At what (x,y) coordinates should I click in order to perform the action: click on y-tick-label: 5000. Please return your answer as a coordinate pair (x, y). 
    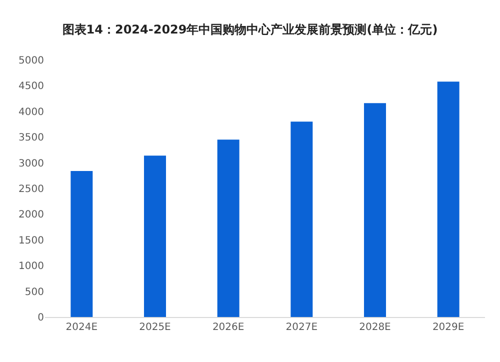
    Looking at the image, I should click on (31, 61).